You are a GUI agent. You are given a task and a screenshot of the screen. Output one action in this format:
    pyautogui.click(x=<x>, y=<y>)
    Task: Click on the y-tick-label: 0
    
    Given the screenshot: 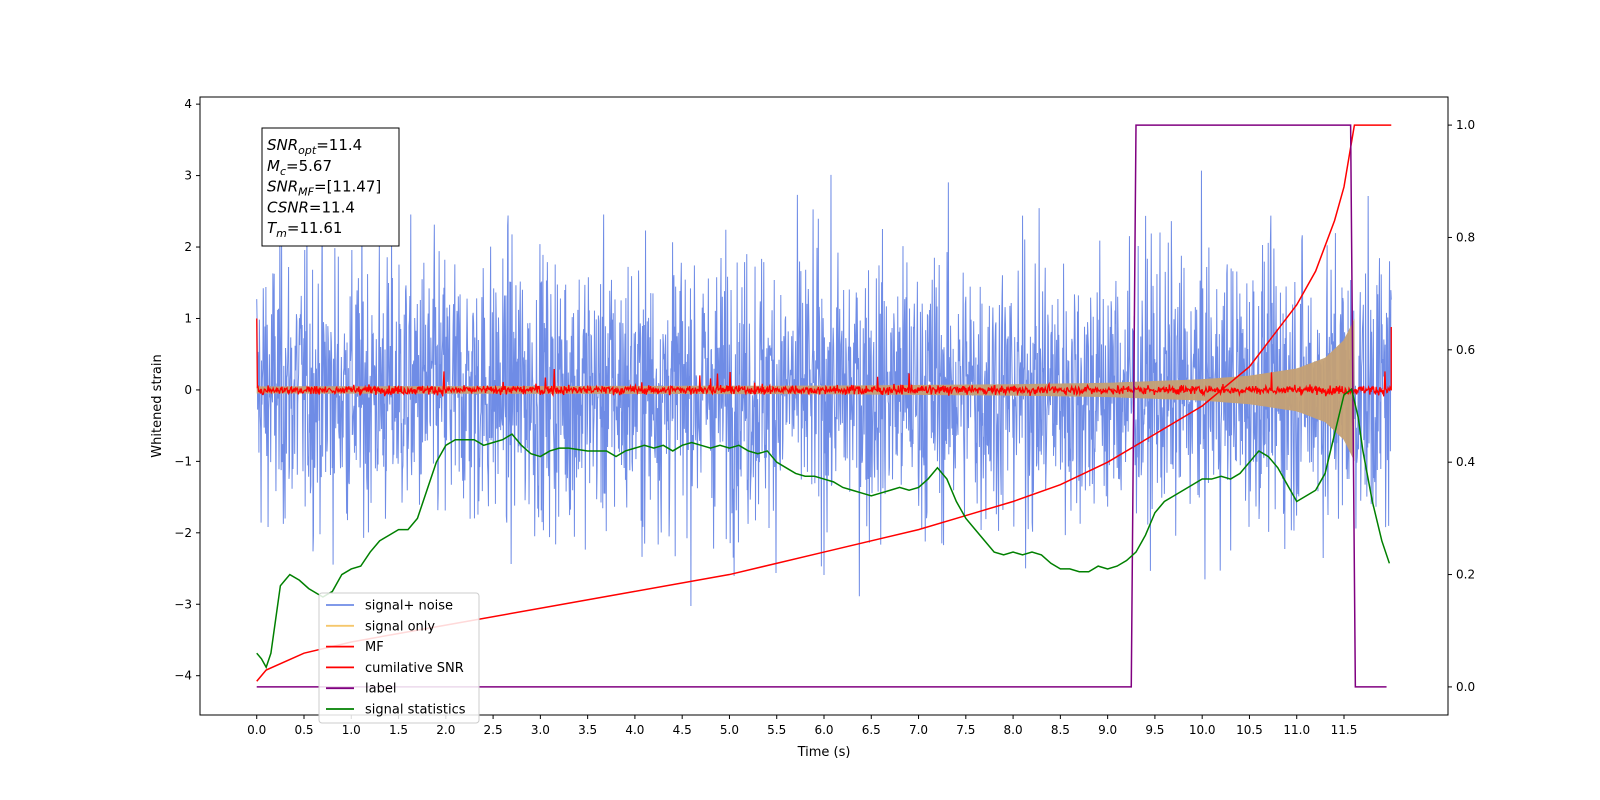 What is the action you would take?
    pyautogui.click(x=188, y=390)
    